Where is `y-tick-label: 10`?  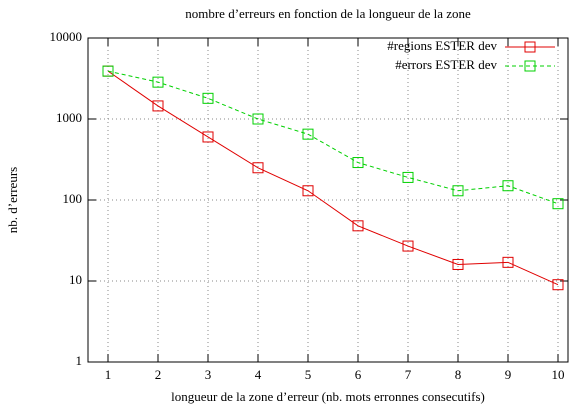 y-tick-label: 10 is located at coordinates (75, 279).